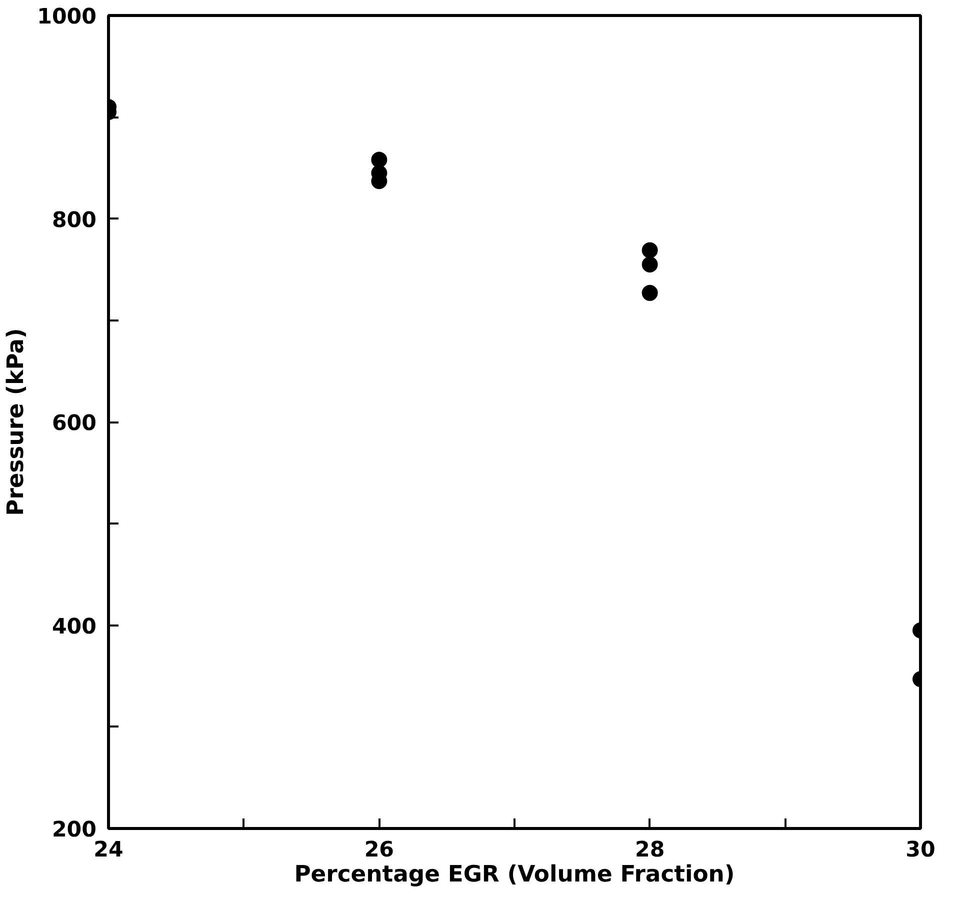 The image size is (962, 905). Describe the element at coordinates (74, 220) in the screenshot. I see `y-tick-label: 800` at that location.